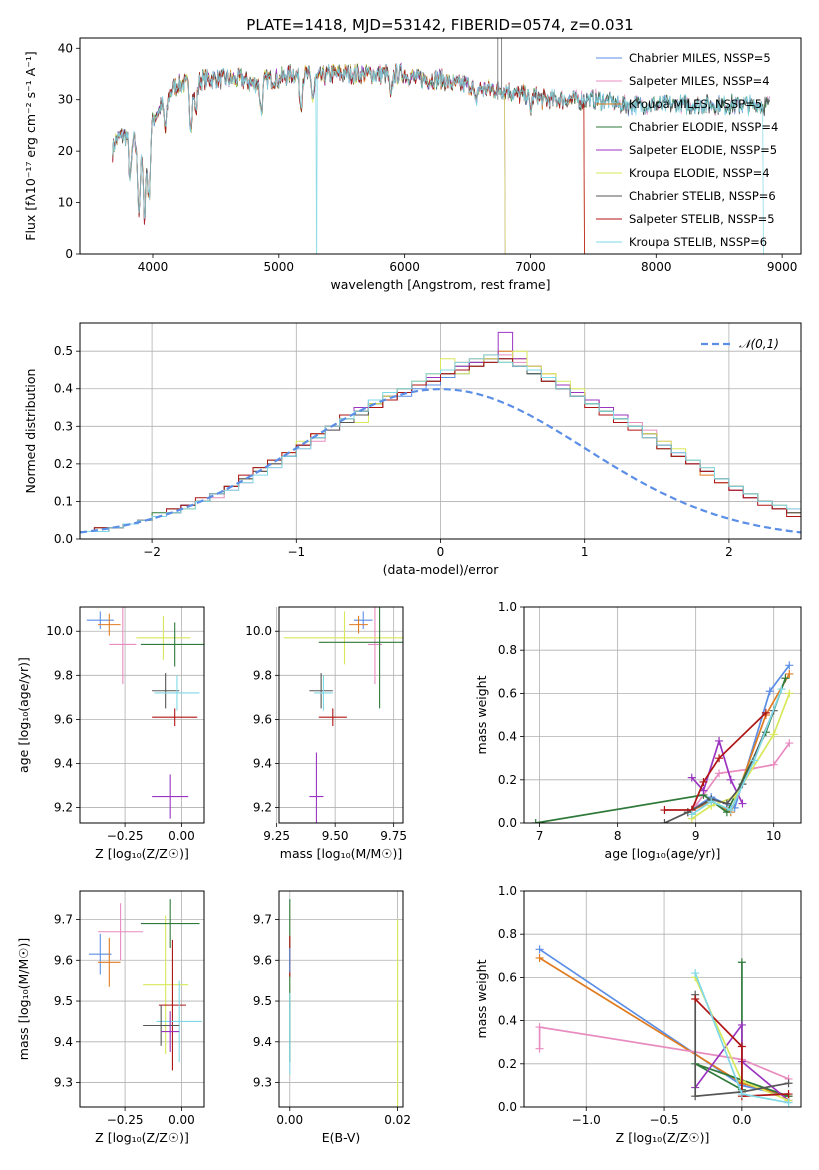  I want to click on weight_vs_age-ytick-label: 0.2, so click(507, 780).